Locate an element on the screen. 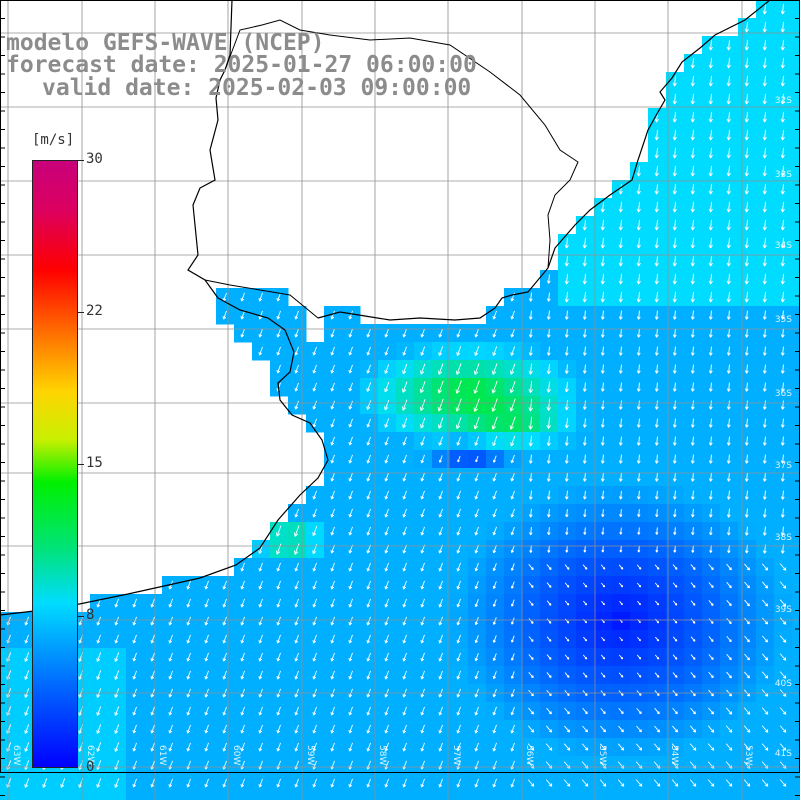  valid-date: valid date: 2025-02-03 09:00:00 is located at coordinates (257, 88).